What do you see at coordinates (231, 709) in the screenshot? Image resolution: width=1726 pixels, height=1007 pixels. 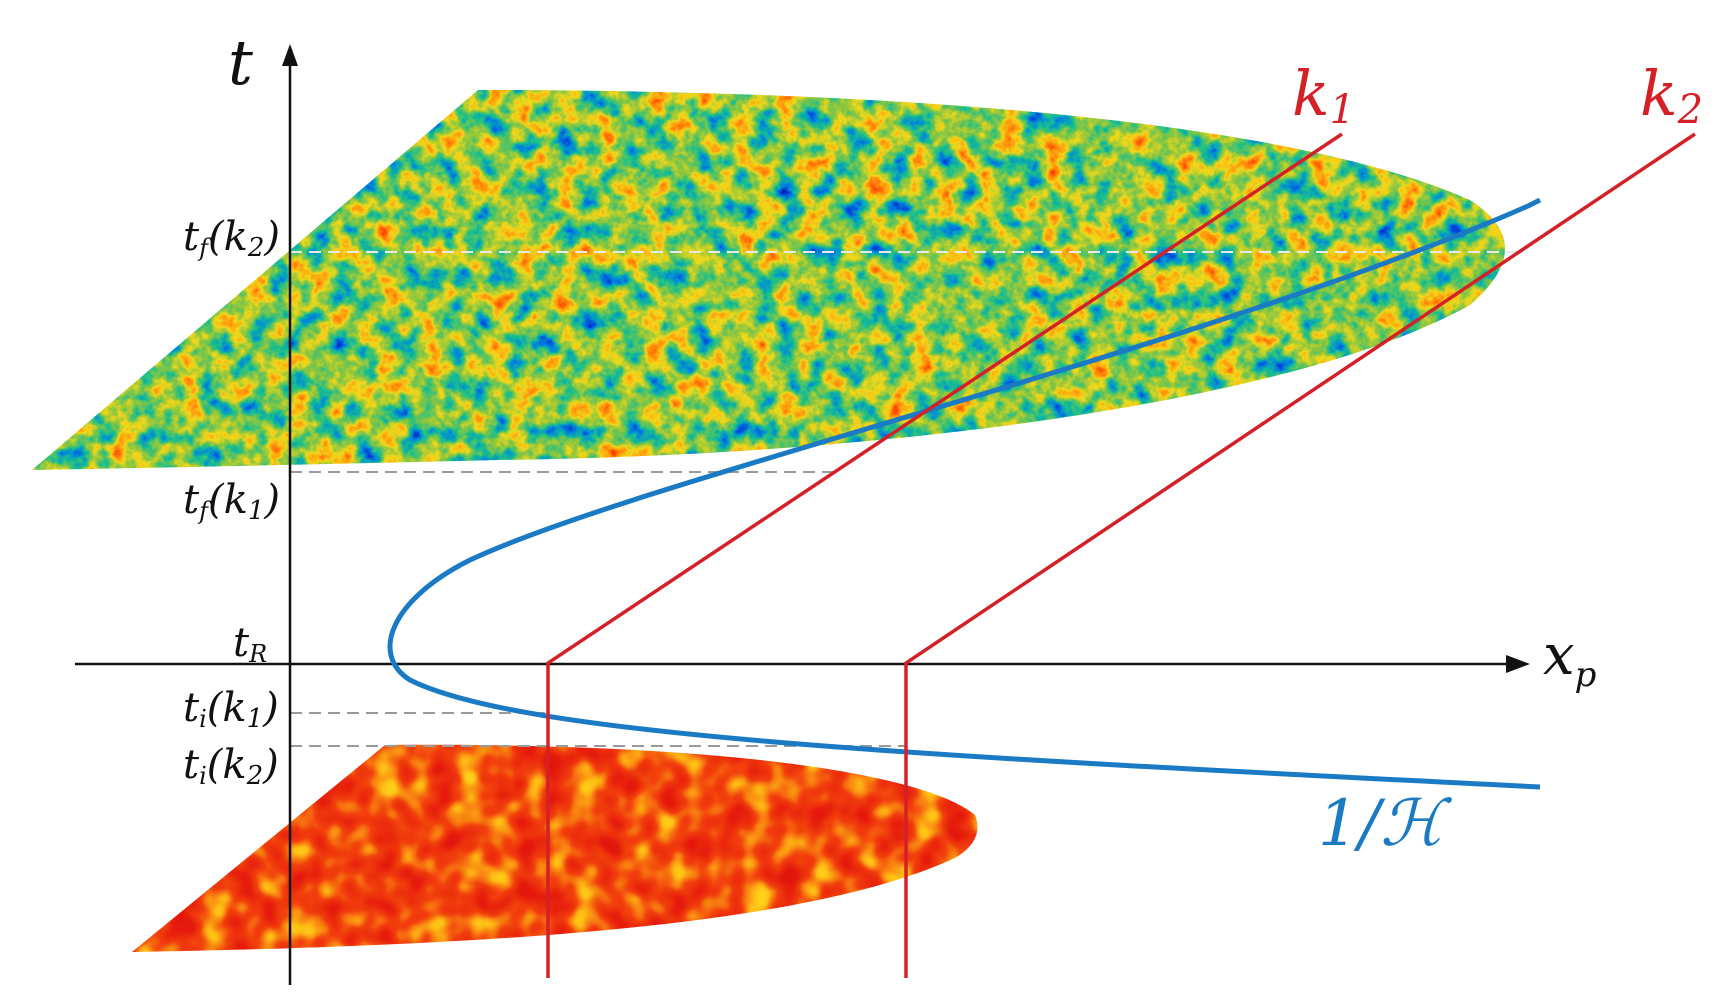 I see `tick-ti-k1: ti(k1)` at bounding box center [231, 709].